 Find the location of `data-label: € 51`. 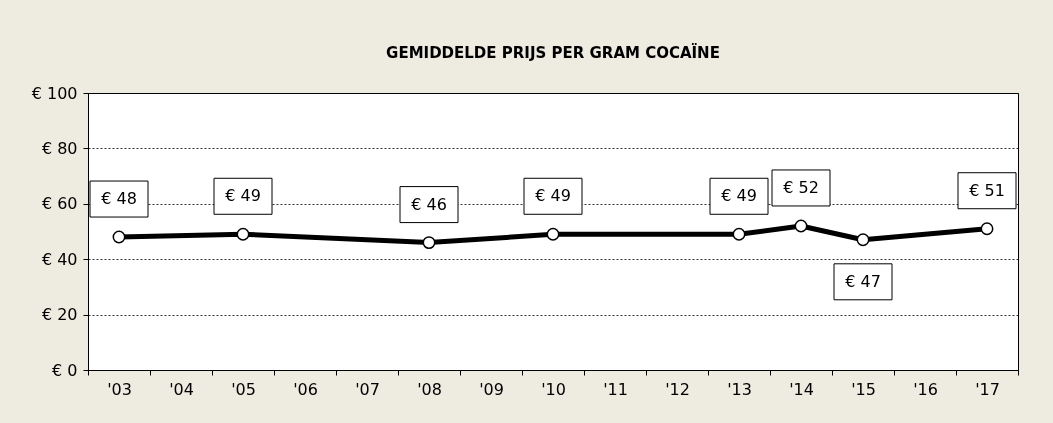

data-label: € 51 is located at coordinates (987, 190).